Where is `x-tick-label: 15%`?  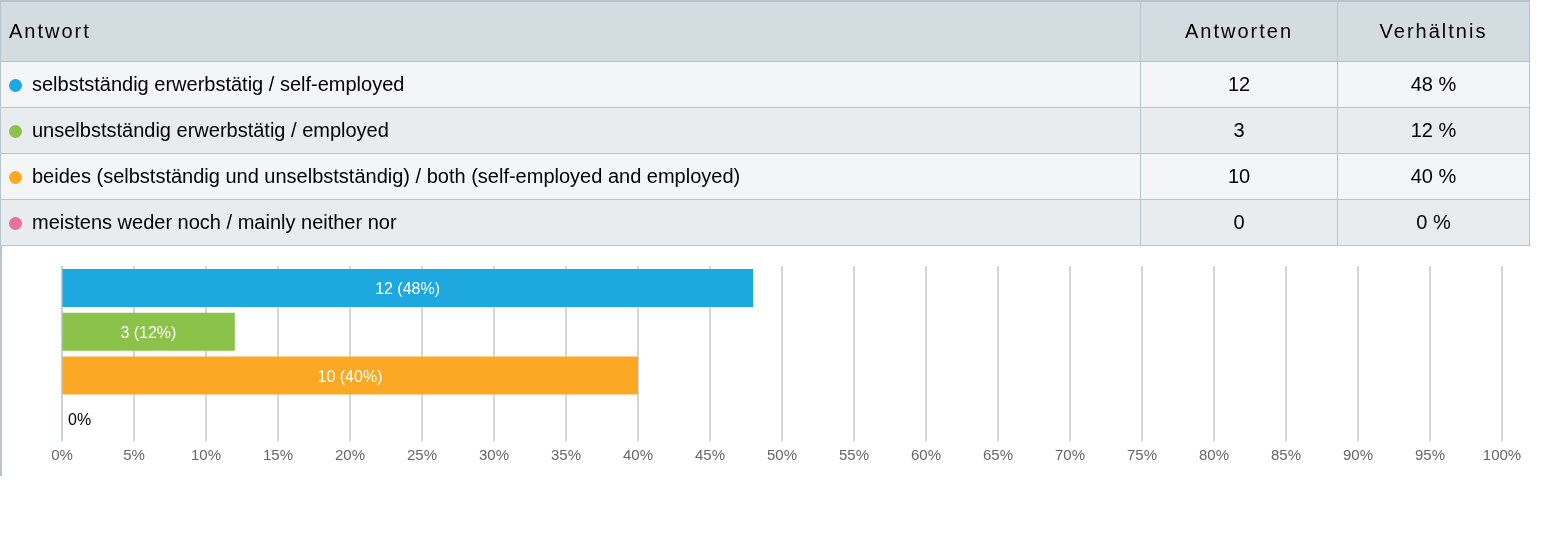 x-tick-label: 15% is located at coordinates (278, 454).